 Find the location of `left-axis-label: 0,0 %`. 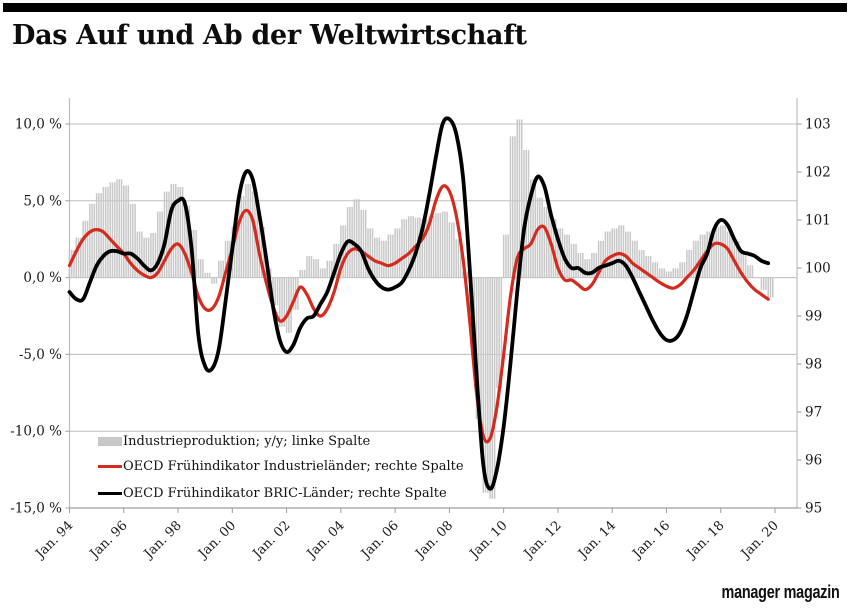

left-axis-label: 0,0 % is located at coordinates (42, 278).